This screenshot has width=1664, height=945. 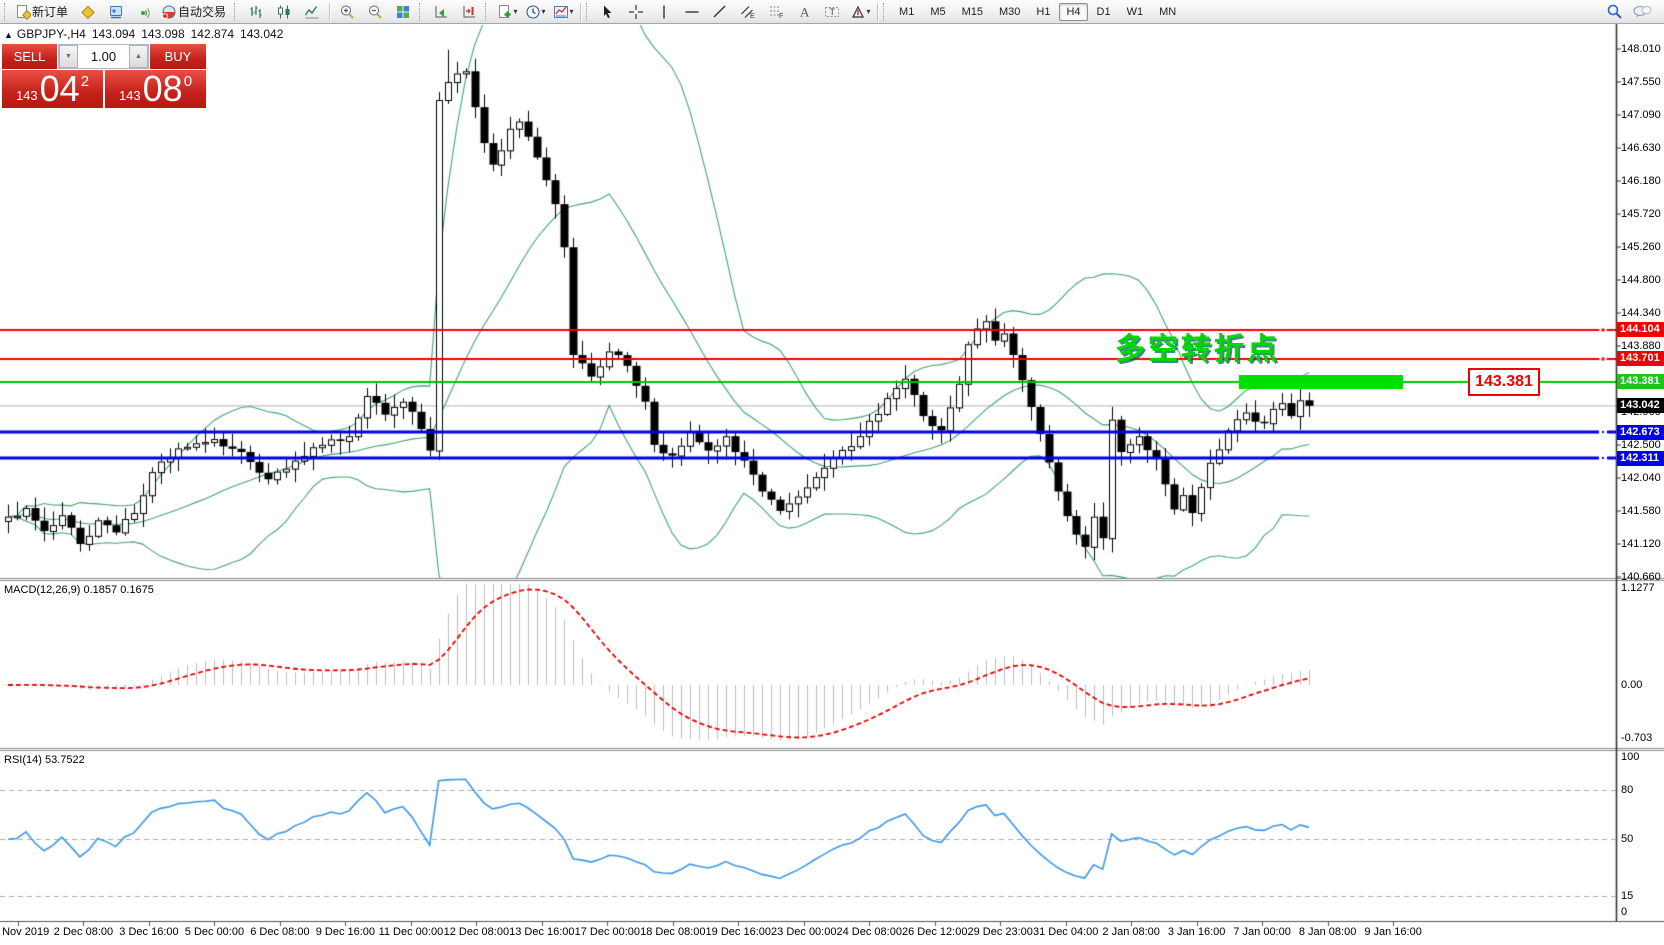 I want to click on buy-button: BUY, so click(x=177, y=56).